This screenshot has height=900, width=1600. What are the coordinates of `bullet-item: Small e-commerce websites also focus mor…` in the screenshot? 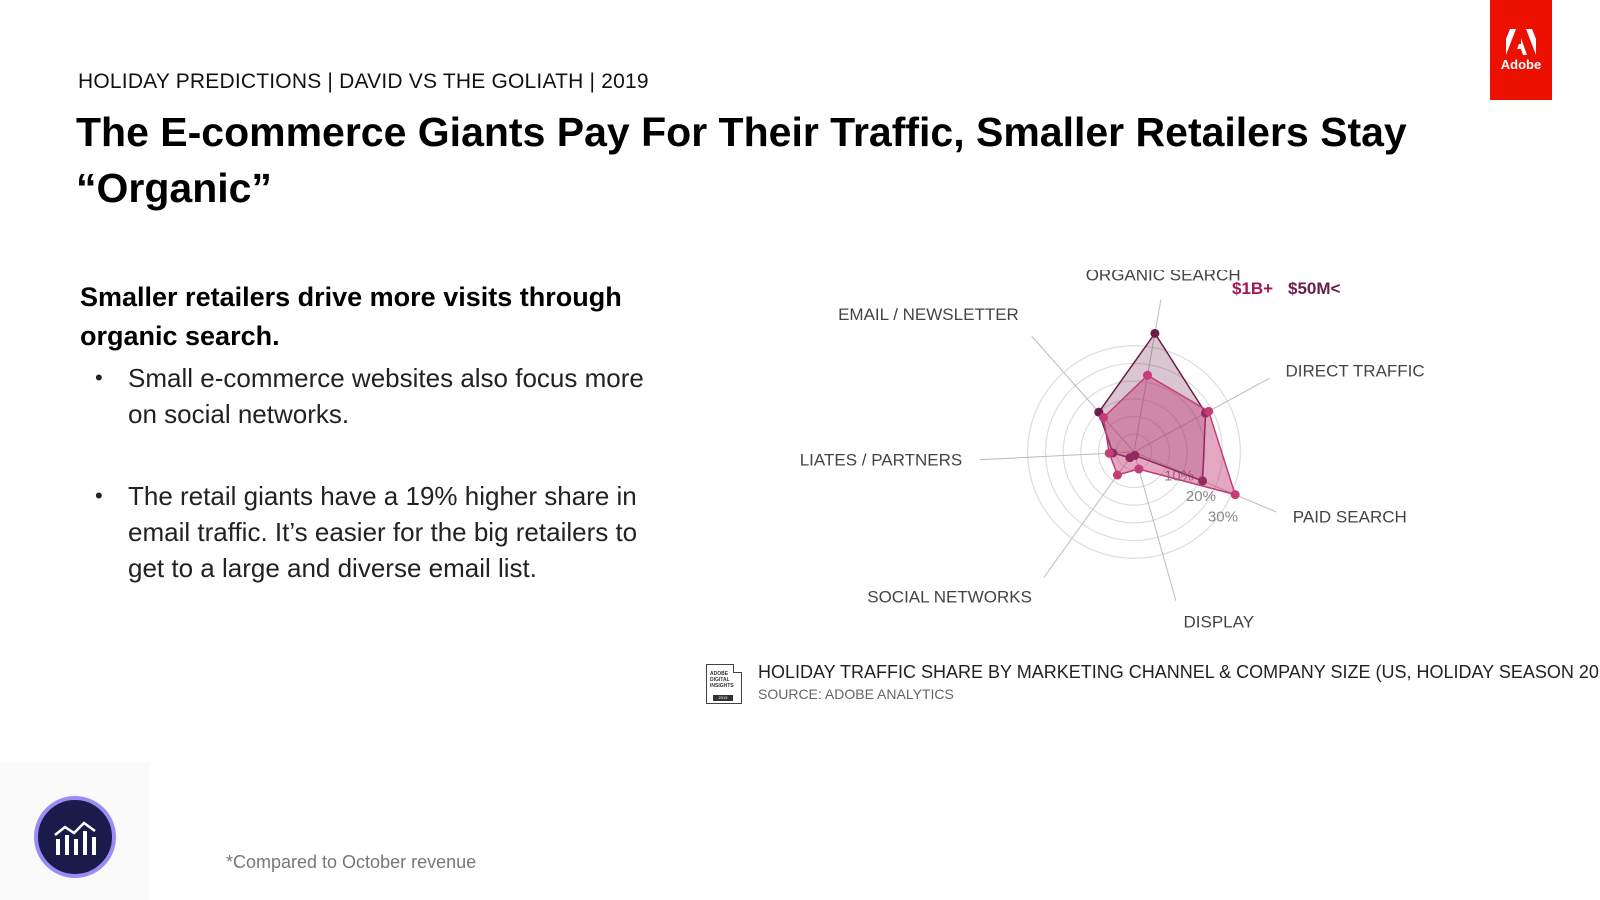 It's located at (375, 396).